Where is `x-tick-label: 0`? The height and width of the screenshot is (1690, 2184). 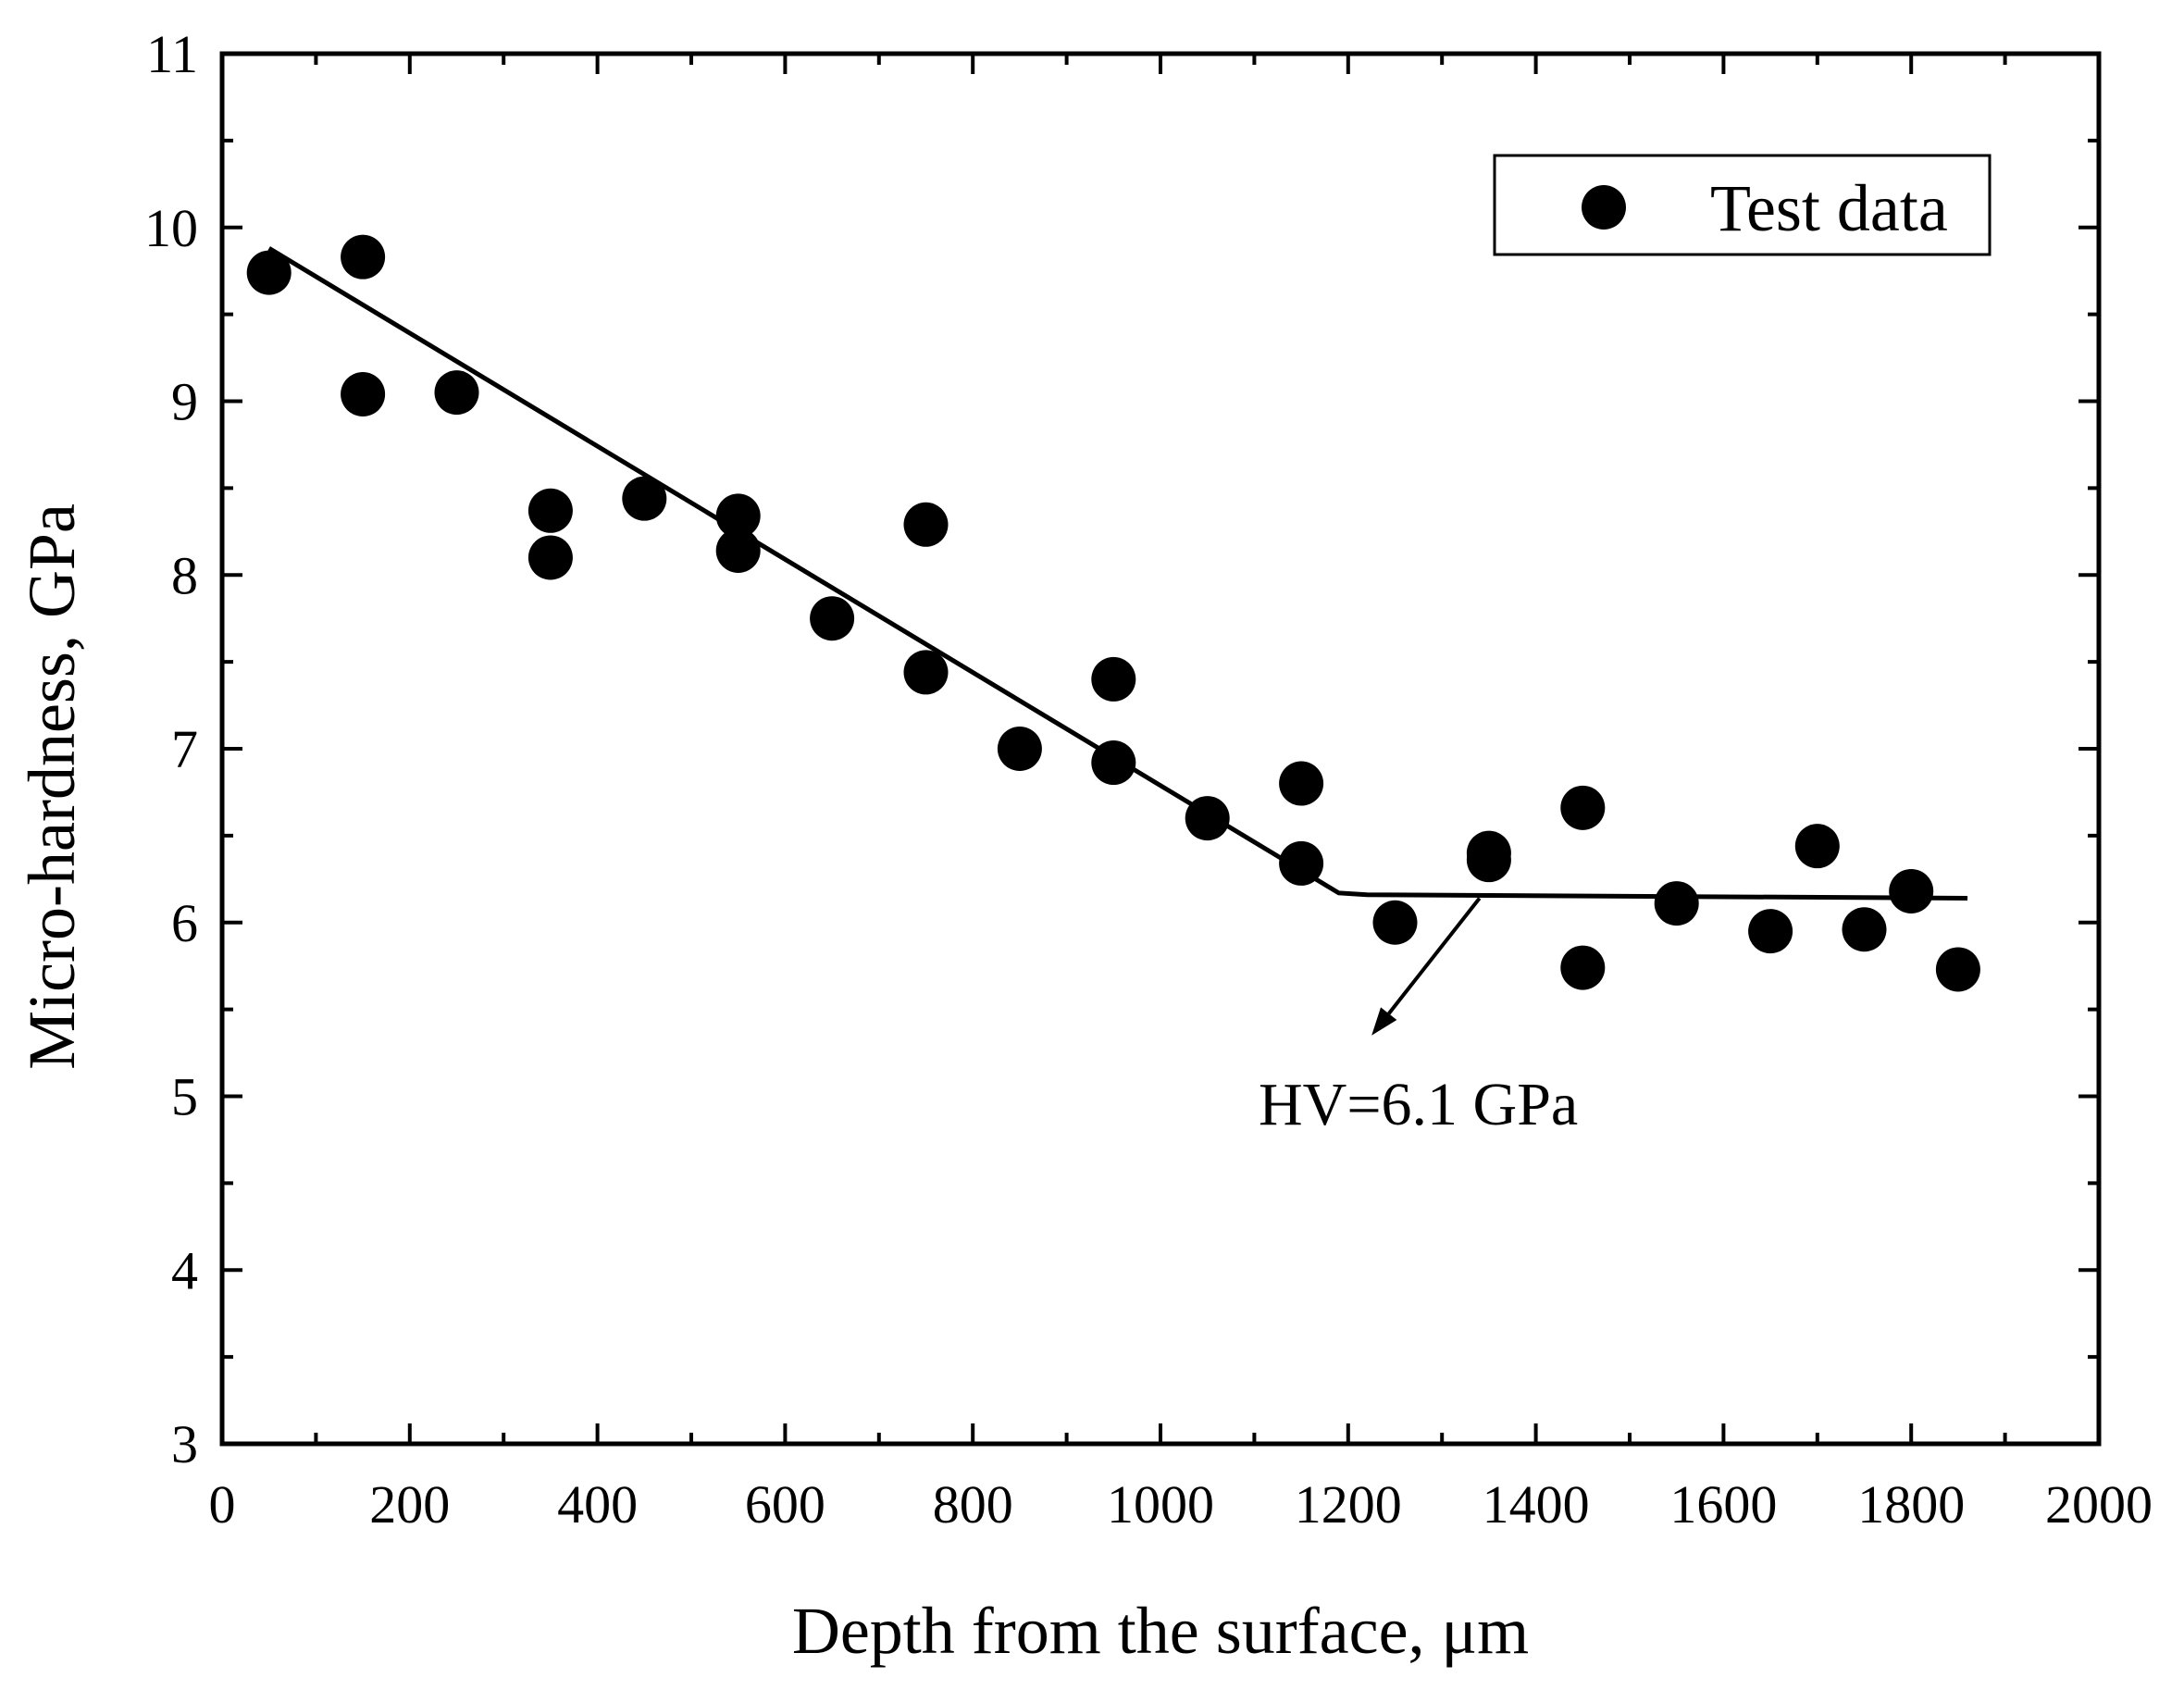
x-tick-label: 0 is located at coordinates (222, 1504).